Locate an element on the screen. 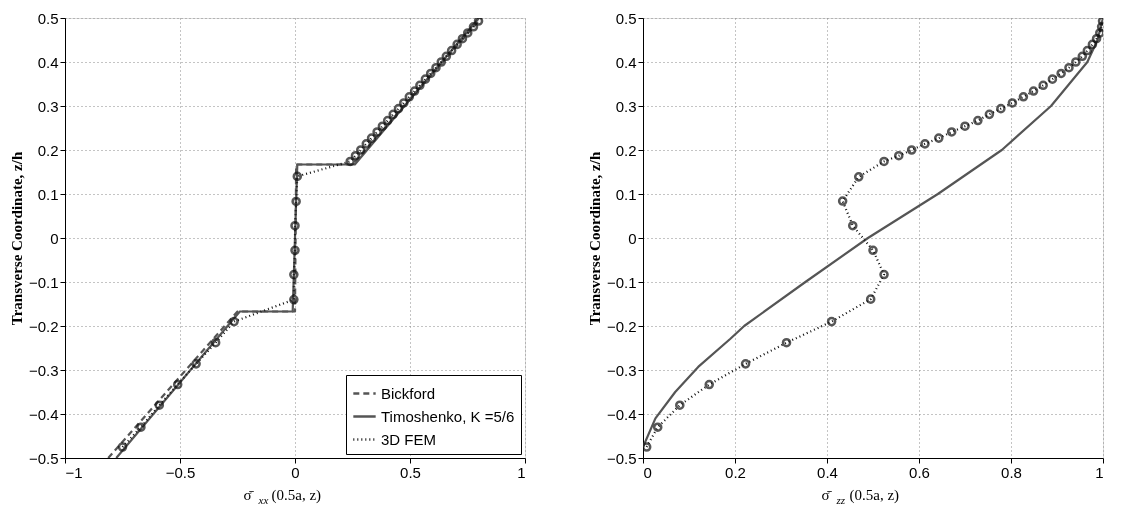 This screenshot has width=1142, height=509. x-axis-title: σ̄zz (0.5a, z) is located at coordinates (860, 496).